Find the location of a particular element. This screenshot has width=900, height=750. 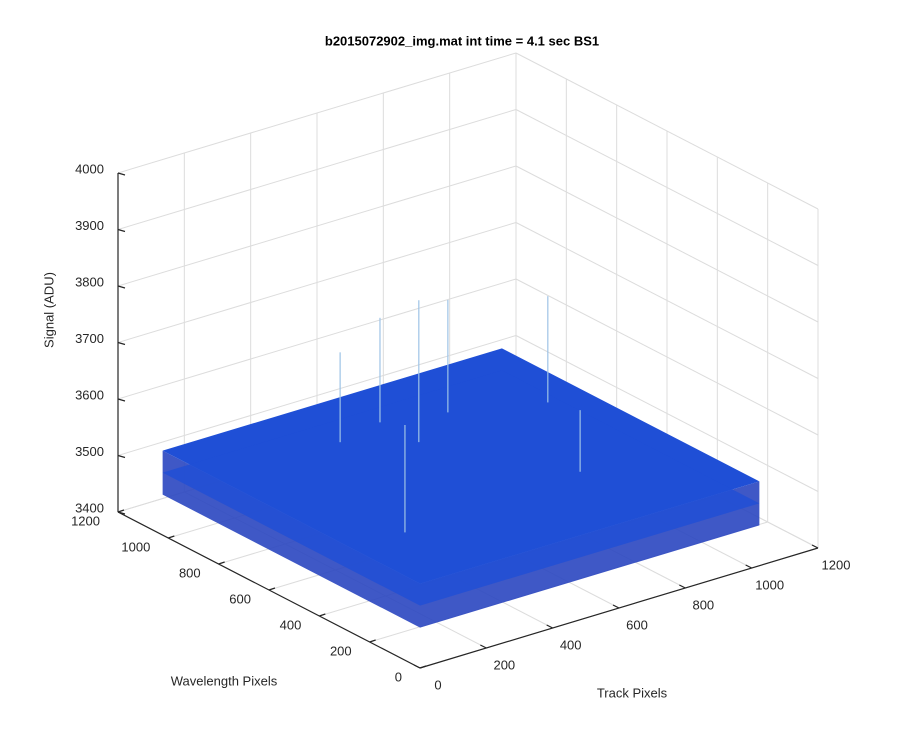

x-tick-label: 600 is located at coordinates (637, 624).